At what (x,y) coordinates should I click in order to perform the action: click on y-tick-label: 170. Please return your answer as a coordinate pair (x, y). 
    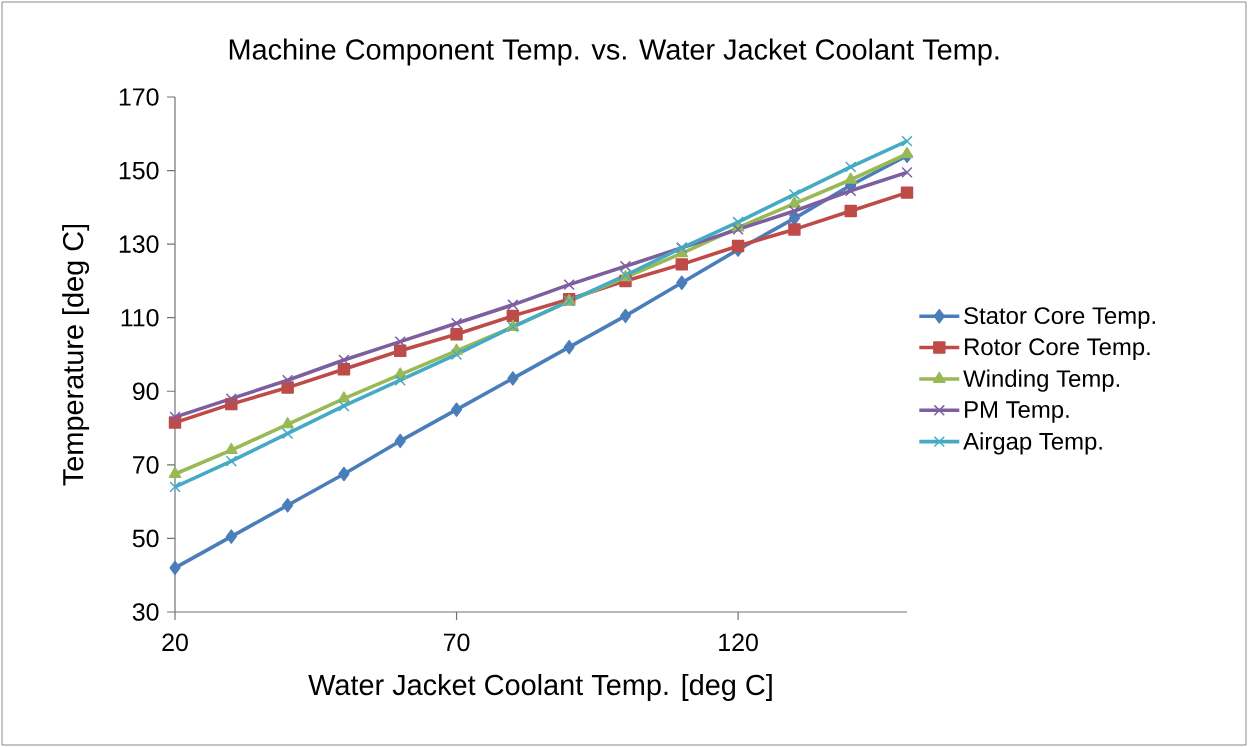
    Looking at the image, I should click on (139, 97).